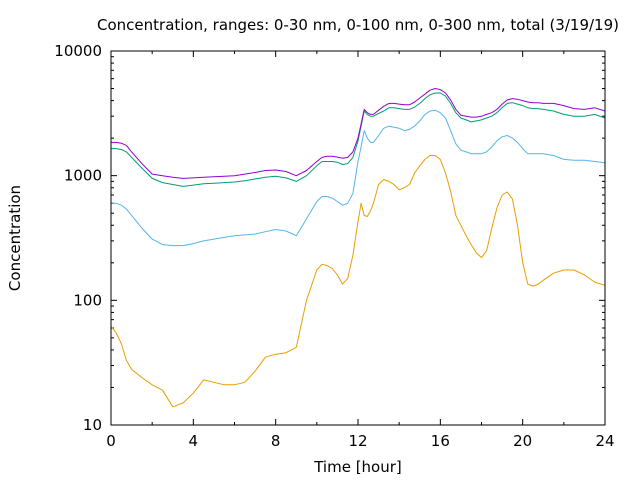 This screenshot has width=640, height=480. What do you see at coordinates (357, 467) in the screenshot?
I see `x-axis-title: Time [hour]` at bounding box center [357, 467].